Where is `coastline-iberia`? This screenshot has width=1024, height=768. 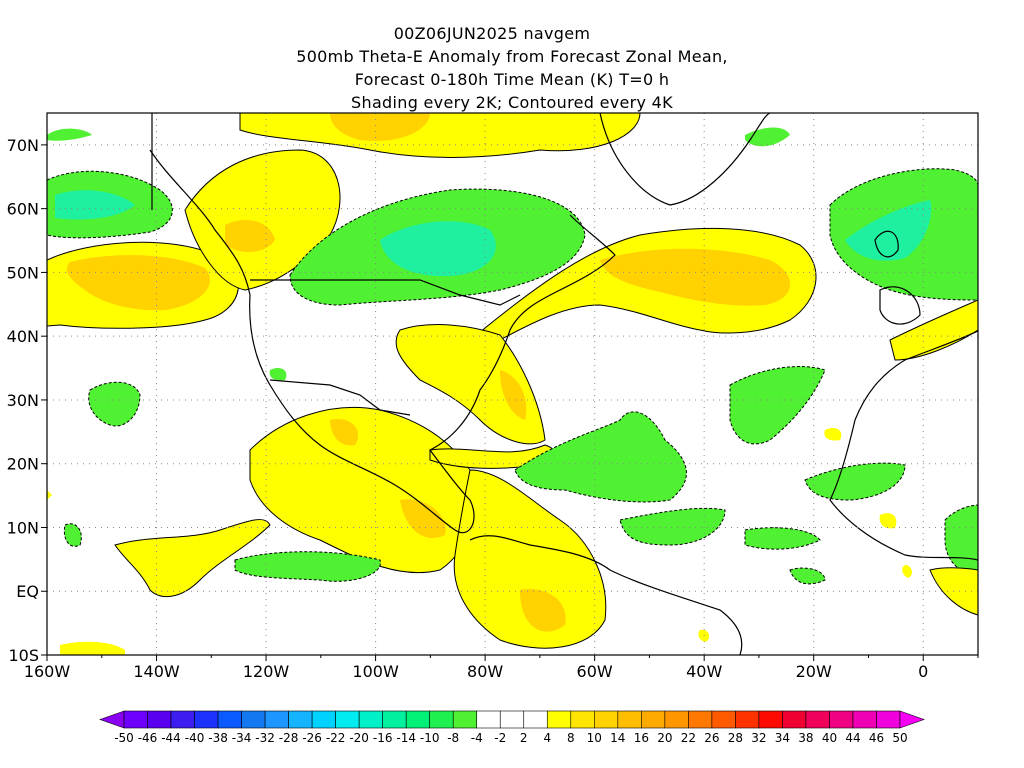 coastline-iberia is located at coordinates (900, 305).